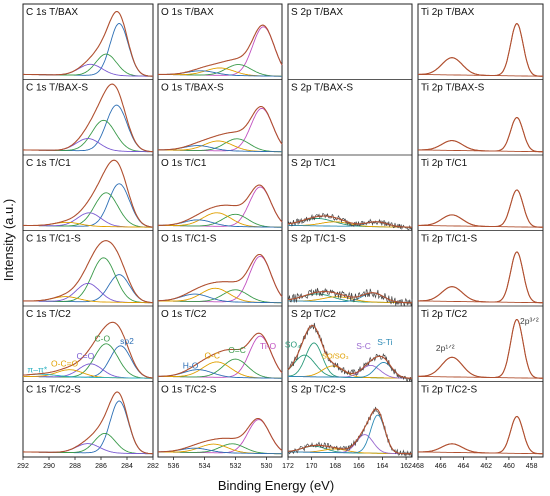 This screenshot has height=496, width=550. Describe the element at coordinates (444, 163) in the screenshot. I see `panel-label: Ti 2p T/C1` at that location.